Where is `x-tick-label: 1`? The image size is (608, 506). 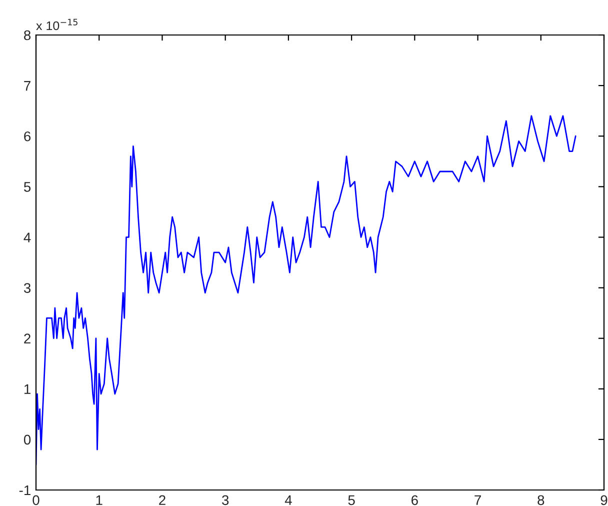 x-tick-label: 1 is located at coordinates (99, 500).